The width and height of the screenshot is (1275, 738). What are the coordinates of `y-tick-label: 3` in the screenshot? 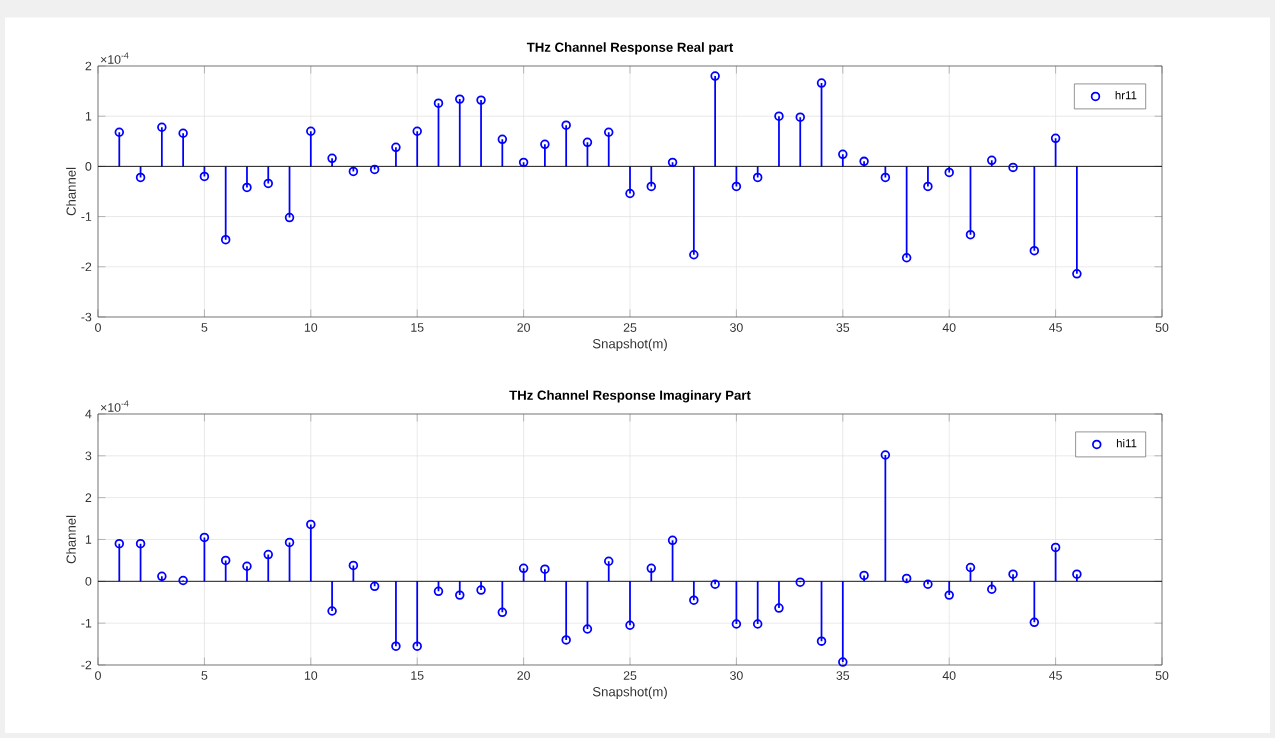 It's located at (88, 456).